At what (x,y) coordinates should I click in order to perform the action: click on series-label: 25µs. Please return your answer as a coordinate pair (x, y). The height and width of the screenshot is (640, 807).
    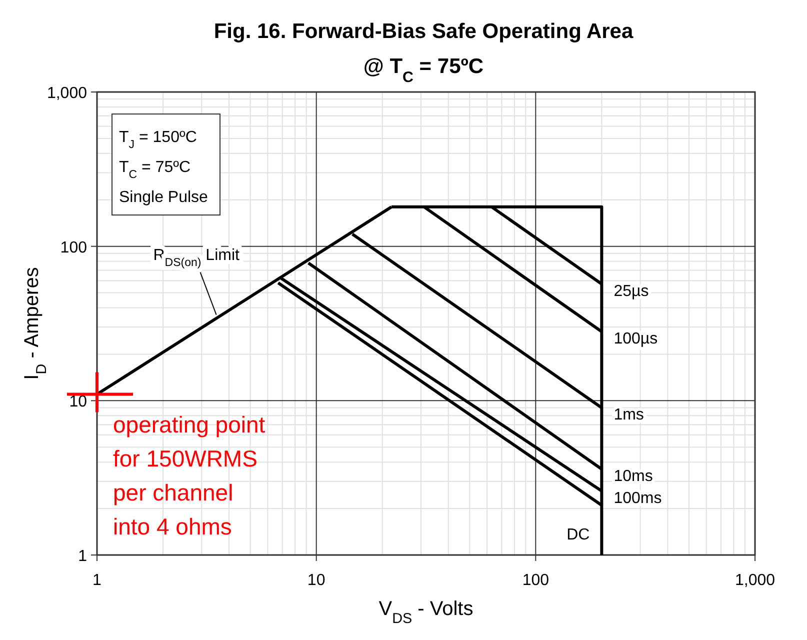
    Looking at the image, I should click on (631, 291).